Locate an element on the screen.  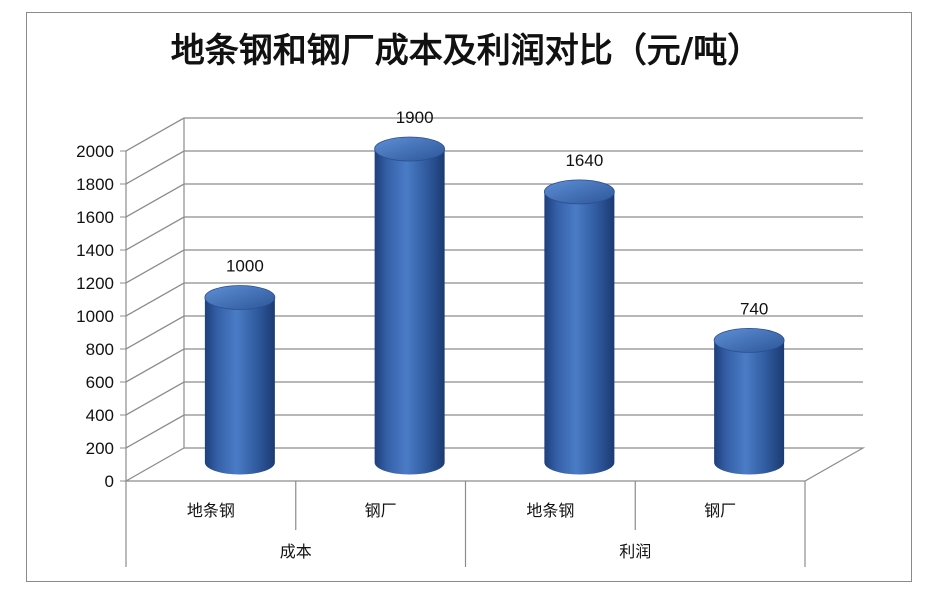
y-tick-label: 1600 is located at coordinates (95, 217).